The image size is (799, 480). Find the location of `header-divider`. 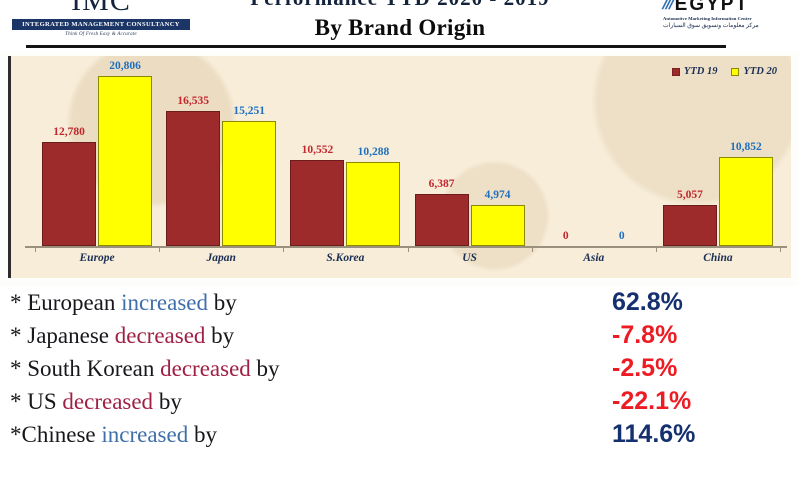

header-divider is located at coordinates (376, 46).